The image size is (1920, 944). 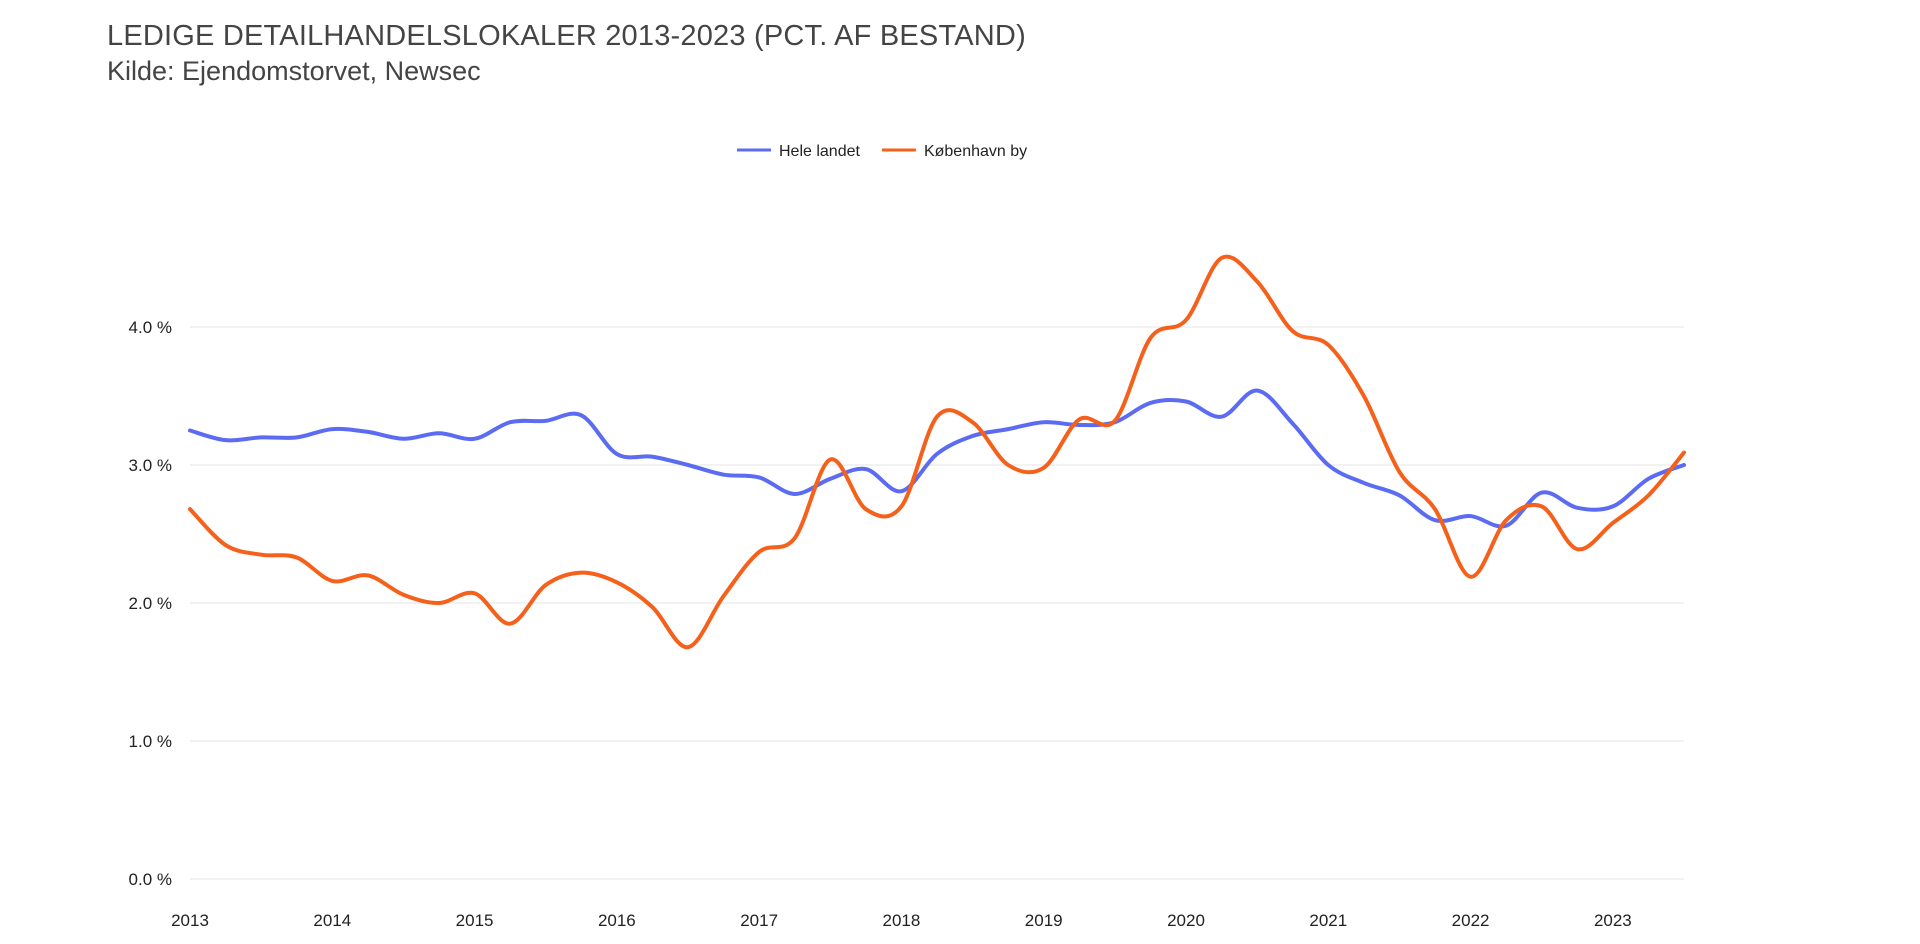 I want to click on x-tick-label: 2020, so click(x=1186, y=920).